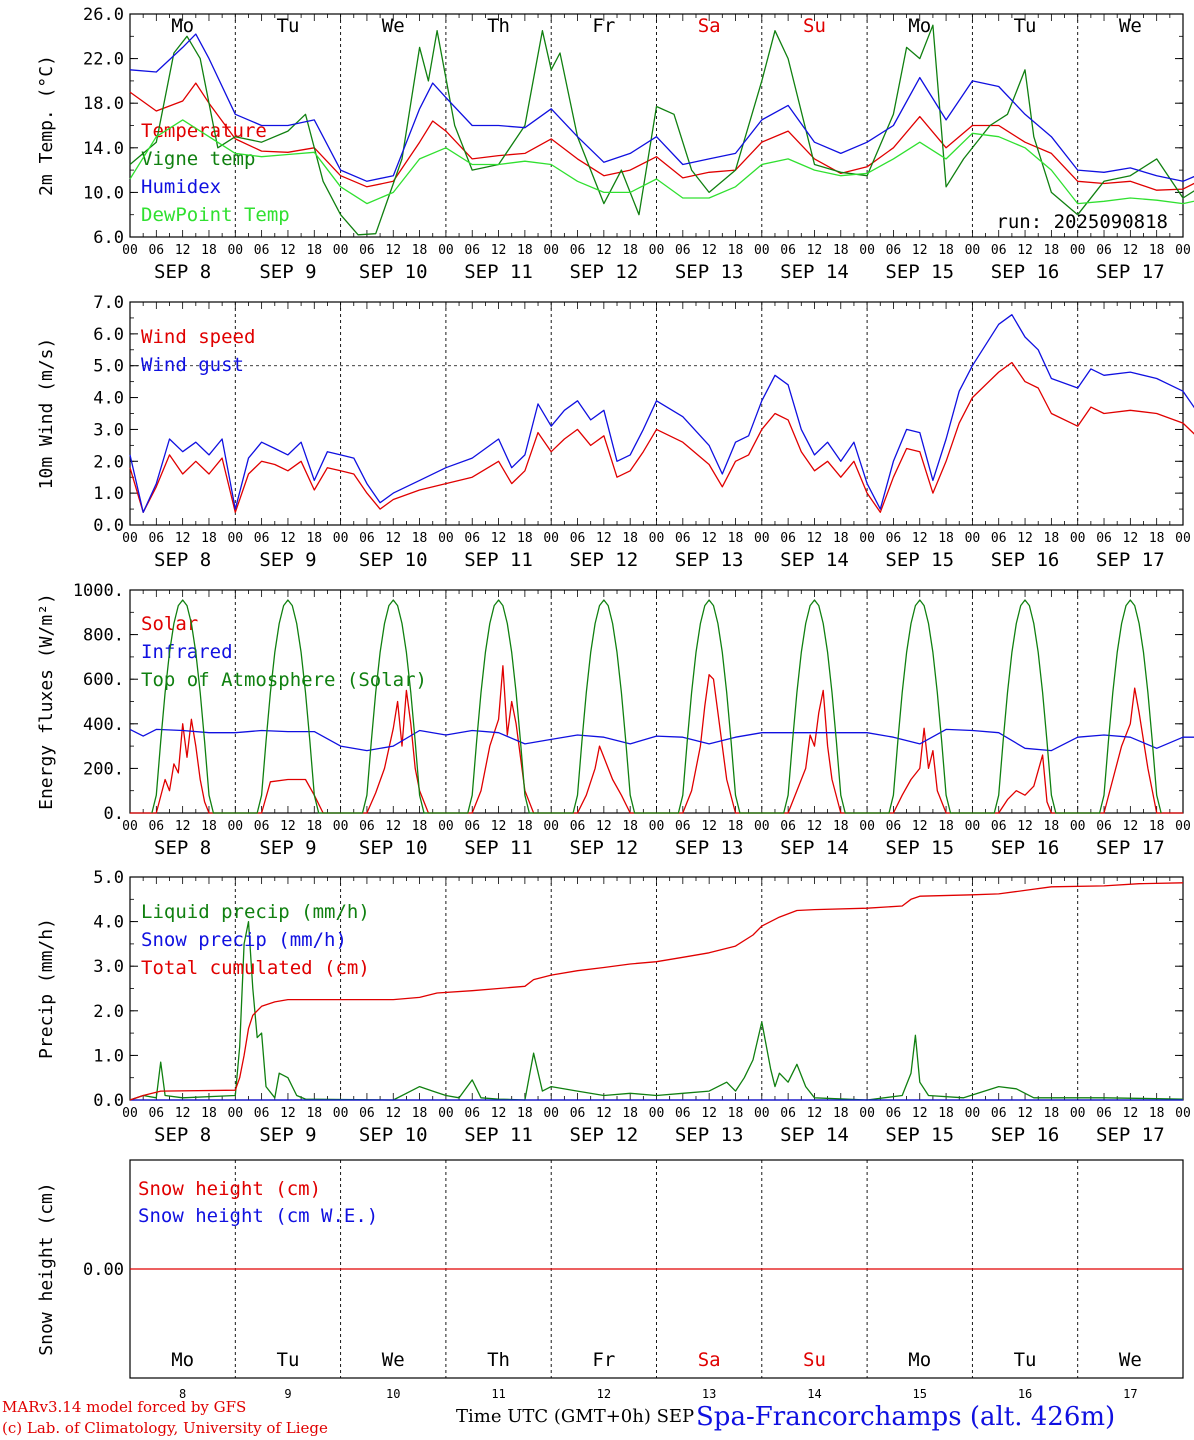 The image size is (1194, 1440). What do you see at coordinates (103, 193) in the screenshot?
I see `y-tick-label: 10.0` at bounding box center [103, 193].